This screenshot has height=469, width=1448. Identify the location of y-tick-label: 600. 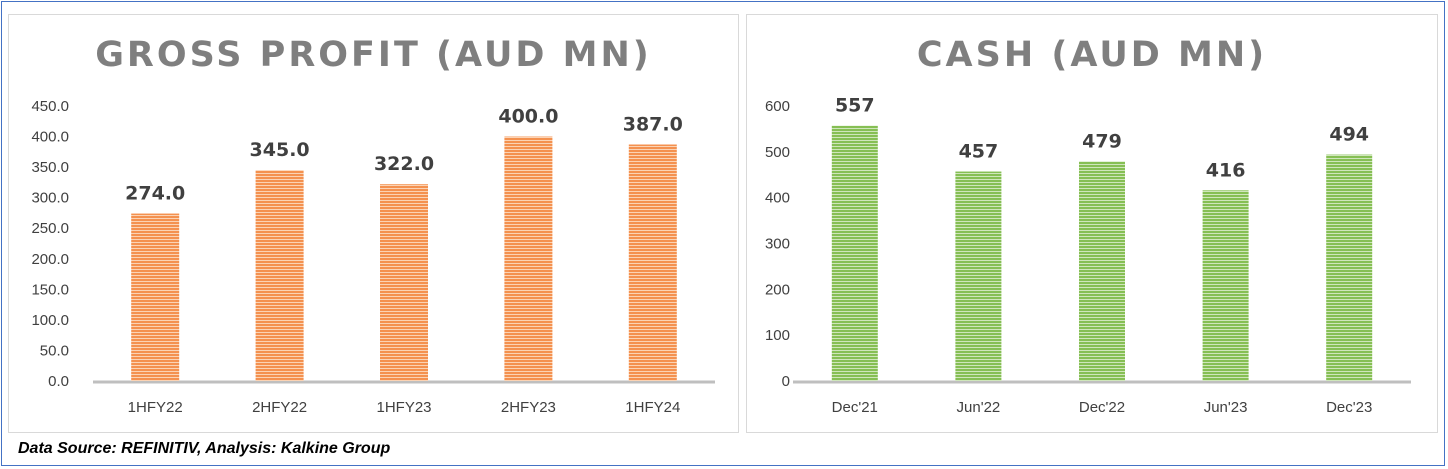
(777, 106).